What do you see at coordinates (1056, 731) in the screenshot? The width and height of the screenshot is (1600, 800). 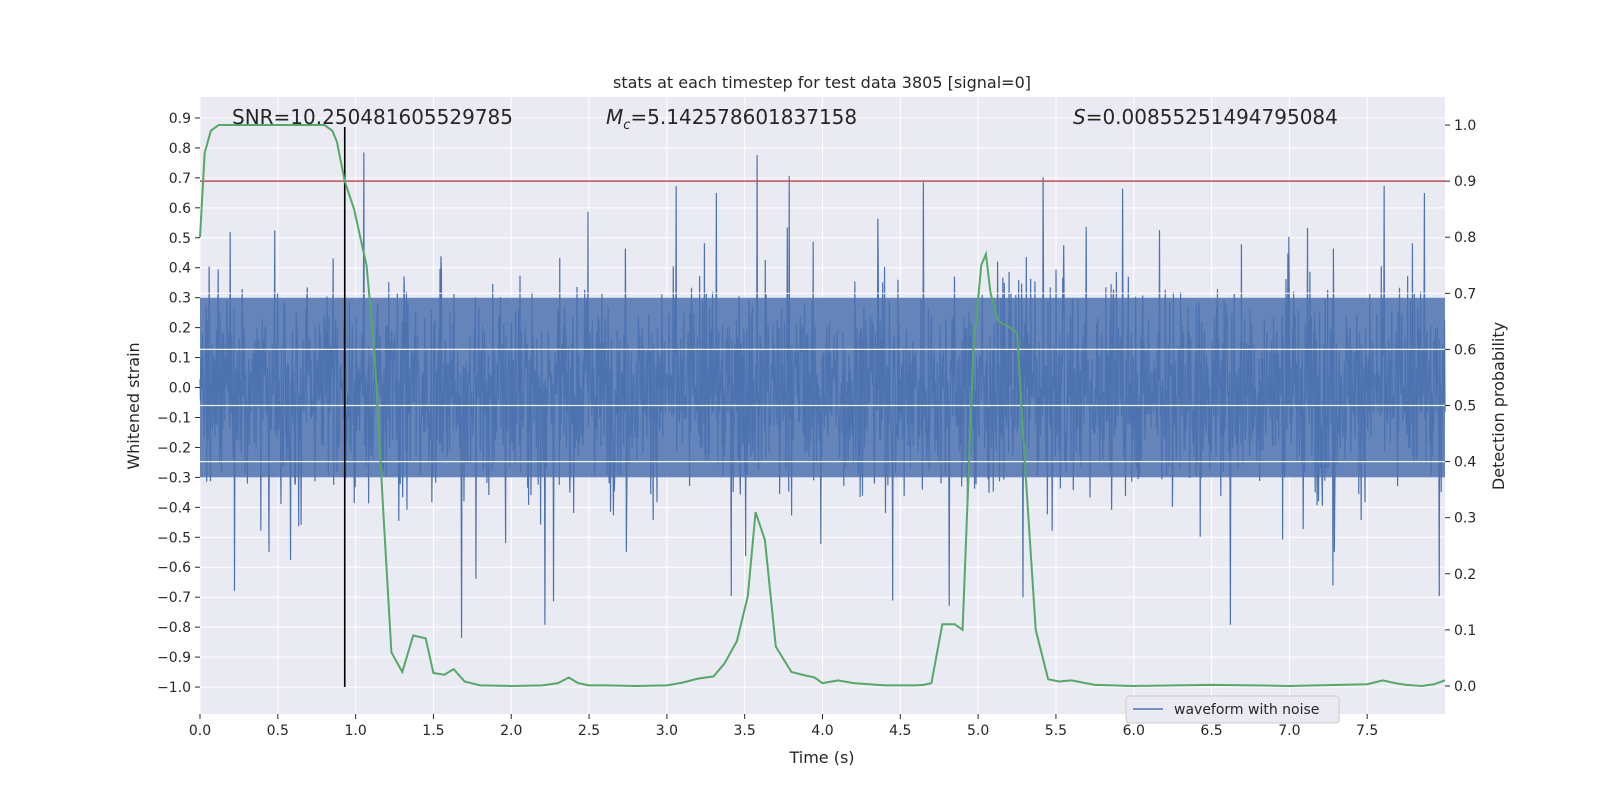 I see `x-tick-label: 5.5` at bounding box center [1056, 731].